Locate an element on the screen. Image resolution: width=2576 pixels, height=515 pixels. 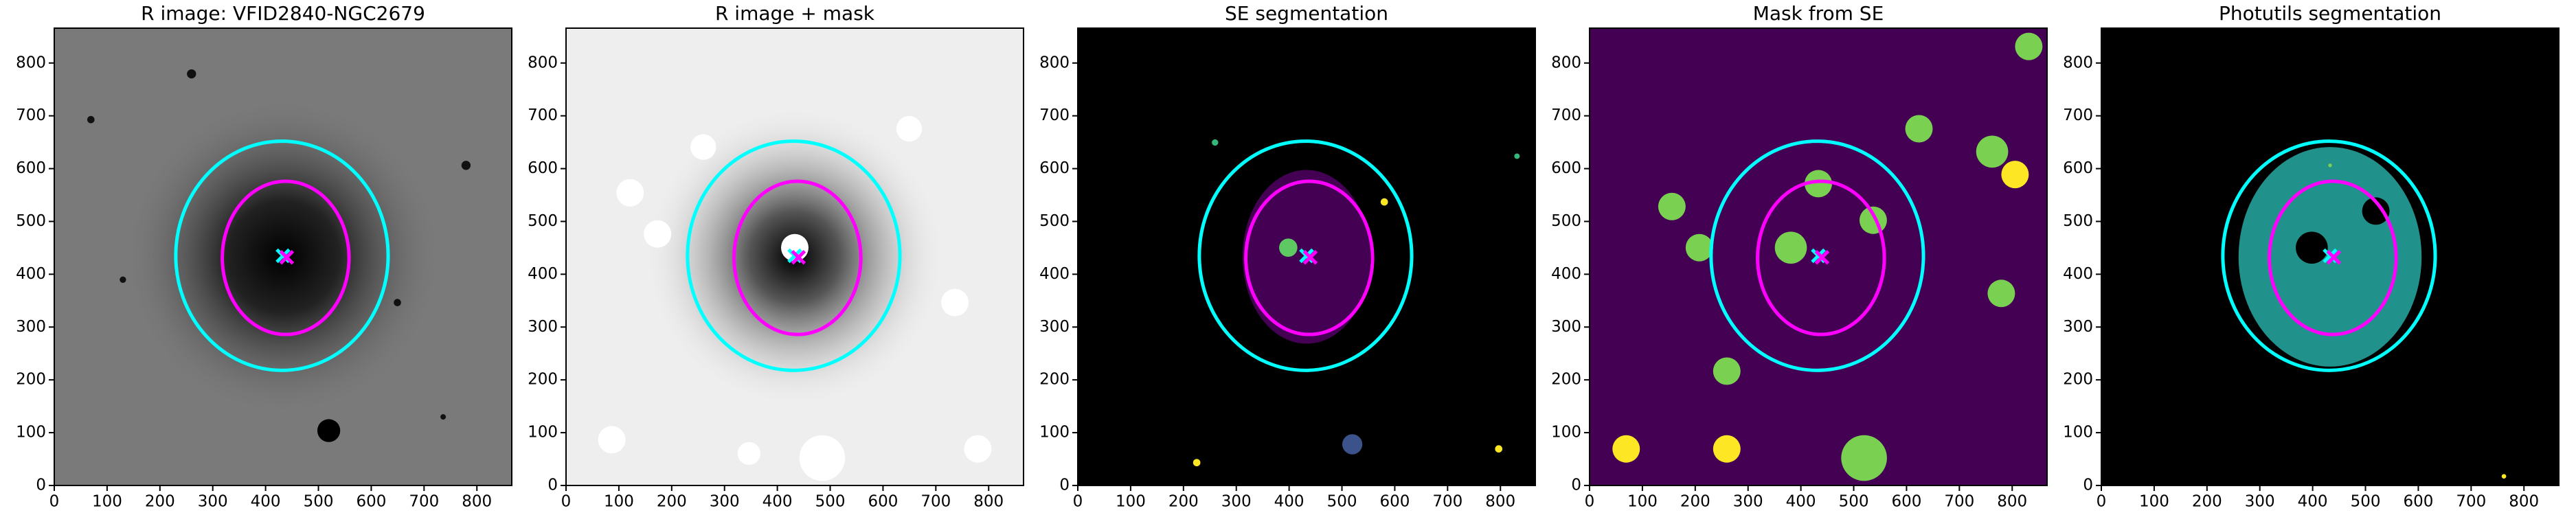
y-tick-label: 0 is located at coordinates (1576, 485).